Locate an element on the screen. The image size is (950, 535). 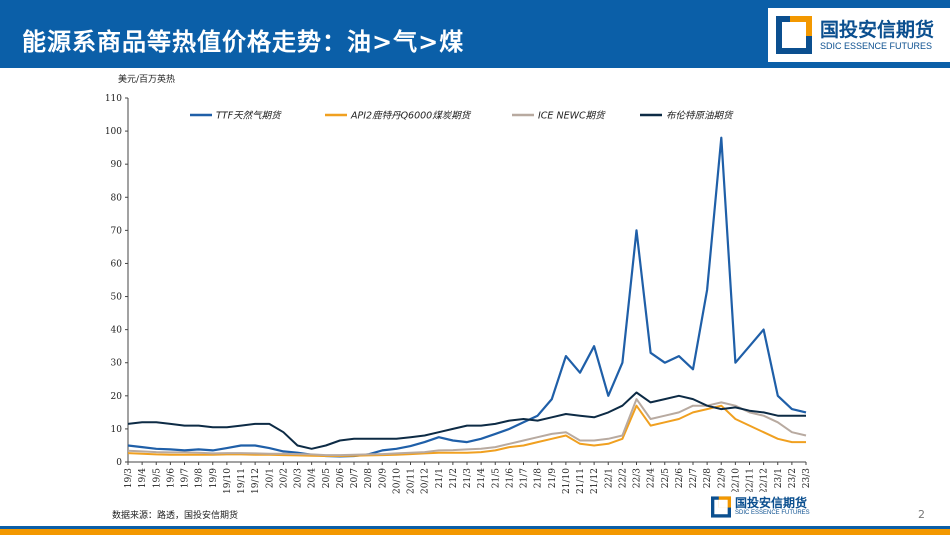
y-tick-label: 40 is located at coordinates (117, 331).